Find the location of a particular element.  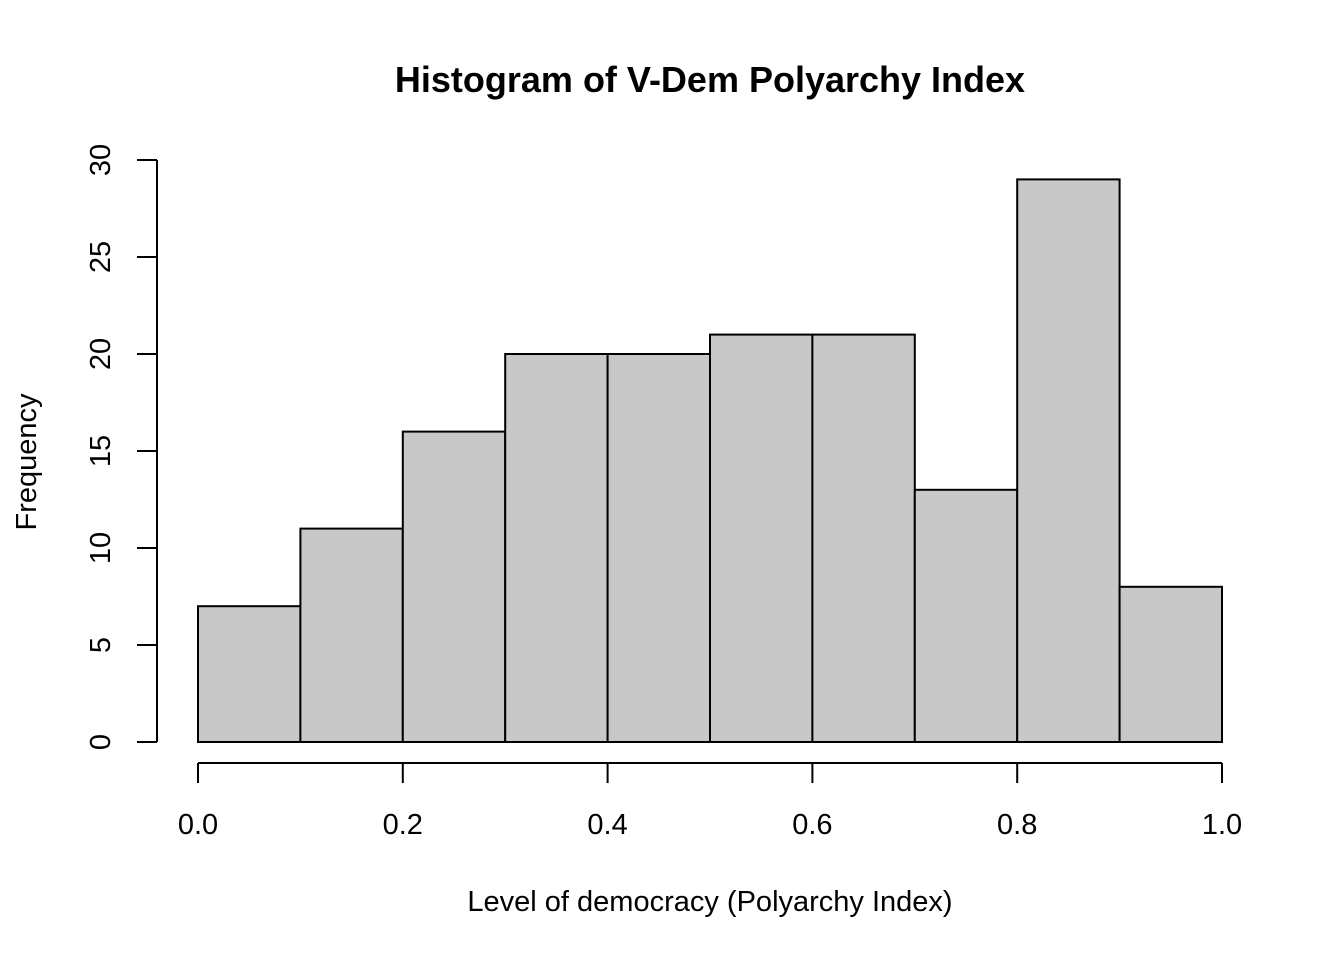

y-tick-label: 20 is located at coordinates (101, 354).